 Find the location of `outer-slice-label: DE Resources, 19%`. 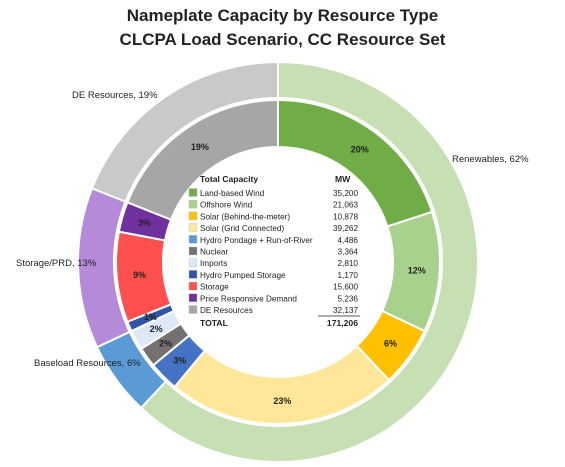

outer-slice-label: DE Resources, 19% is located at coordinates (115, 95).